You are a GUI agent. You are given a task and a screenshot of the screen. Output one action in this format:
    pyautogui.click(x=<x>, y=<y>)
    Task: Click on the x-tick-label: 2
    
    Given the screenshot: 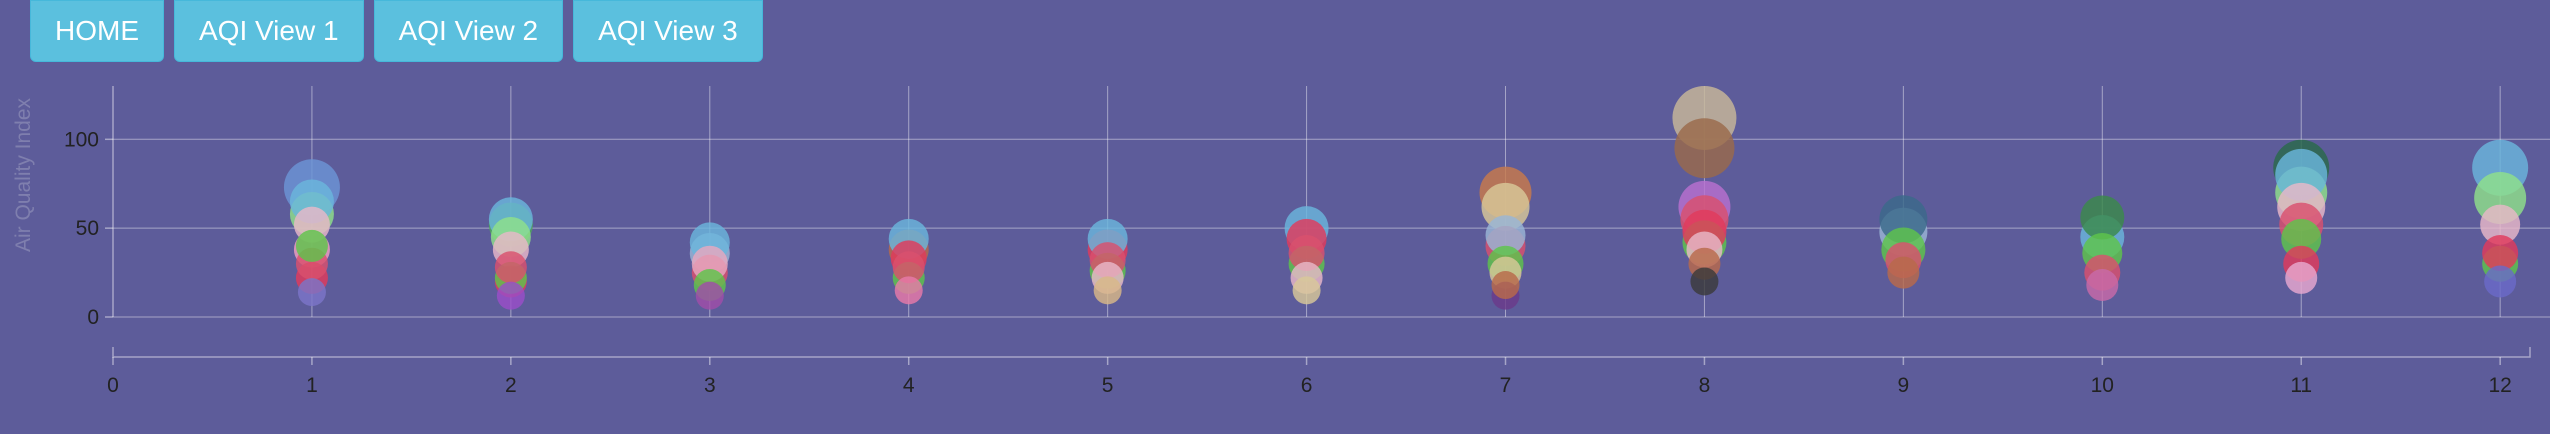 What is the action you would take?
    pyautogui.click(x=511, y=385)
    